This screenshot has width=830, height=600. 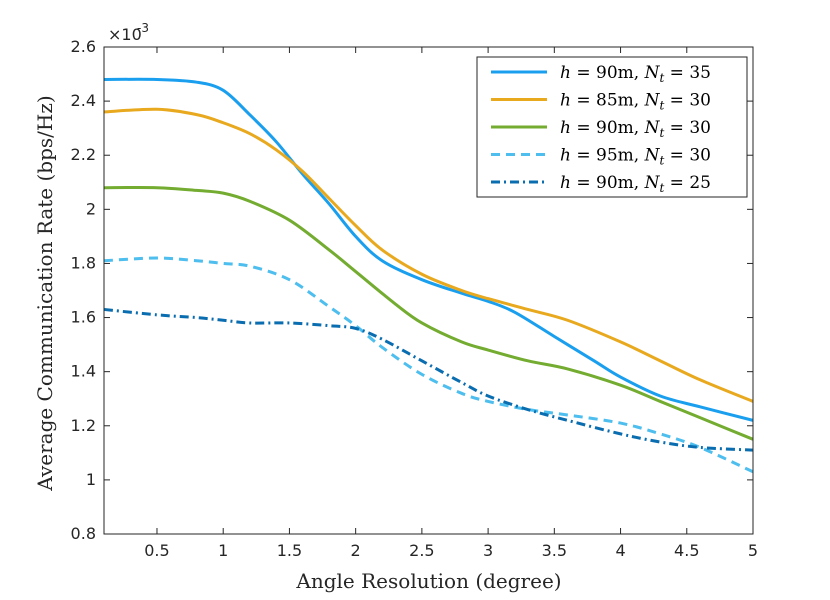 What do you see at coordinates (635, 184) in the screenshot?
I see `legend-label-5: h = 90m, Nt = 25` at bounding box center [635, 184].